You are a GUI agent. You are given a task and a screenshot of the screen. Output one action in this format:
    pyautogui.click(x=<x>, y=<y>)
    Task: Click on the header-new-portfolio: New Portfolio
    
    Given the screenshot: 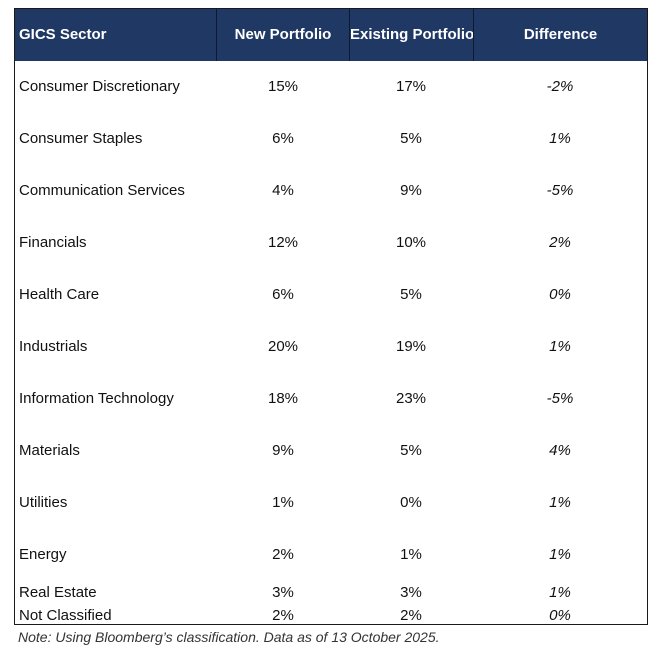 What is the action you would take?
    pyautogui.click(x=283, y=34)
    